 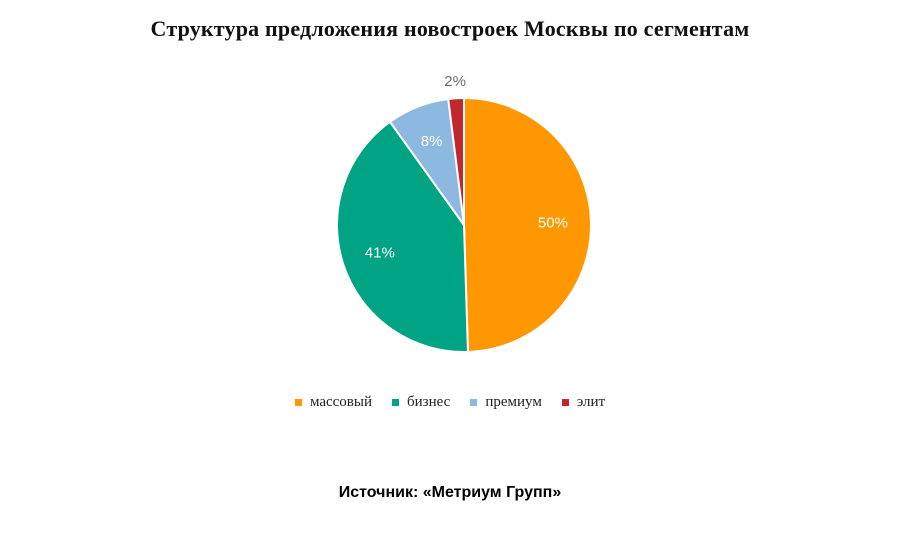 I want to click on legend-item-business: бизнес, so click(x=421, y=402).